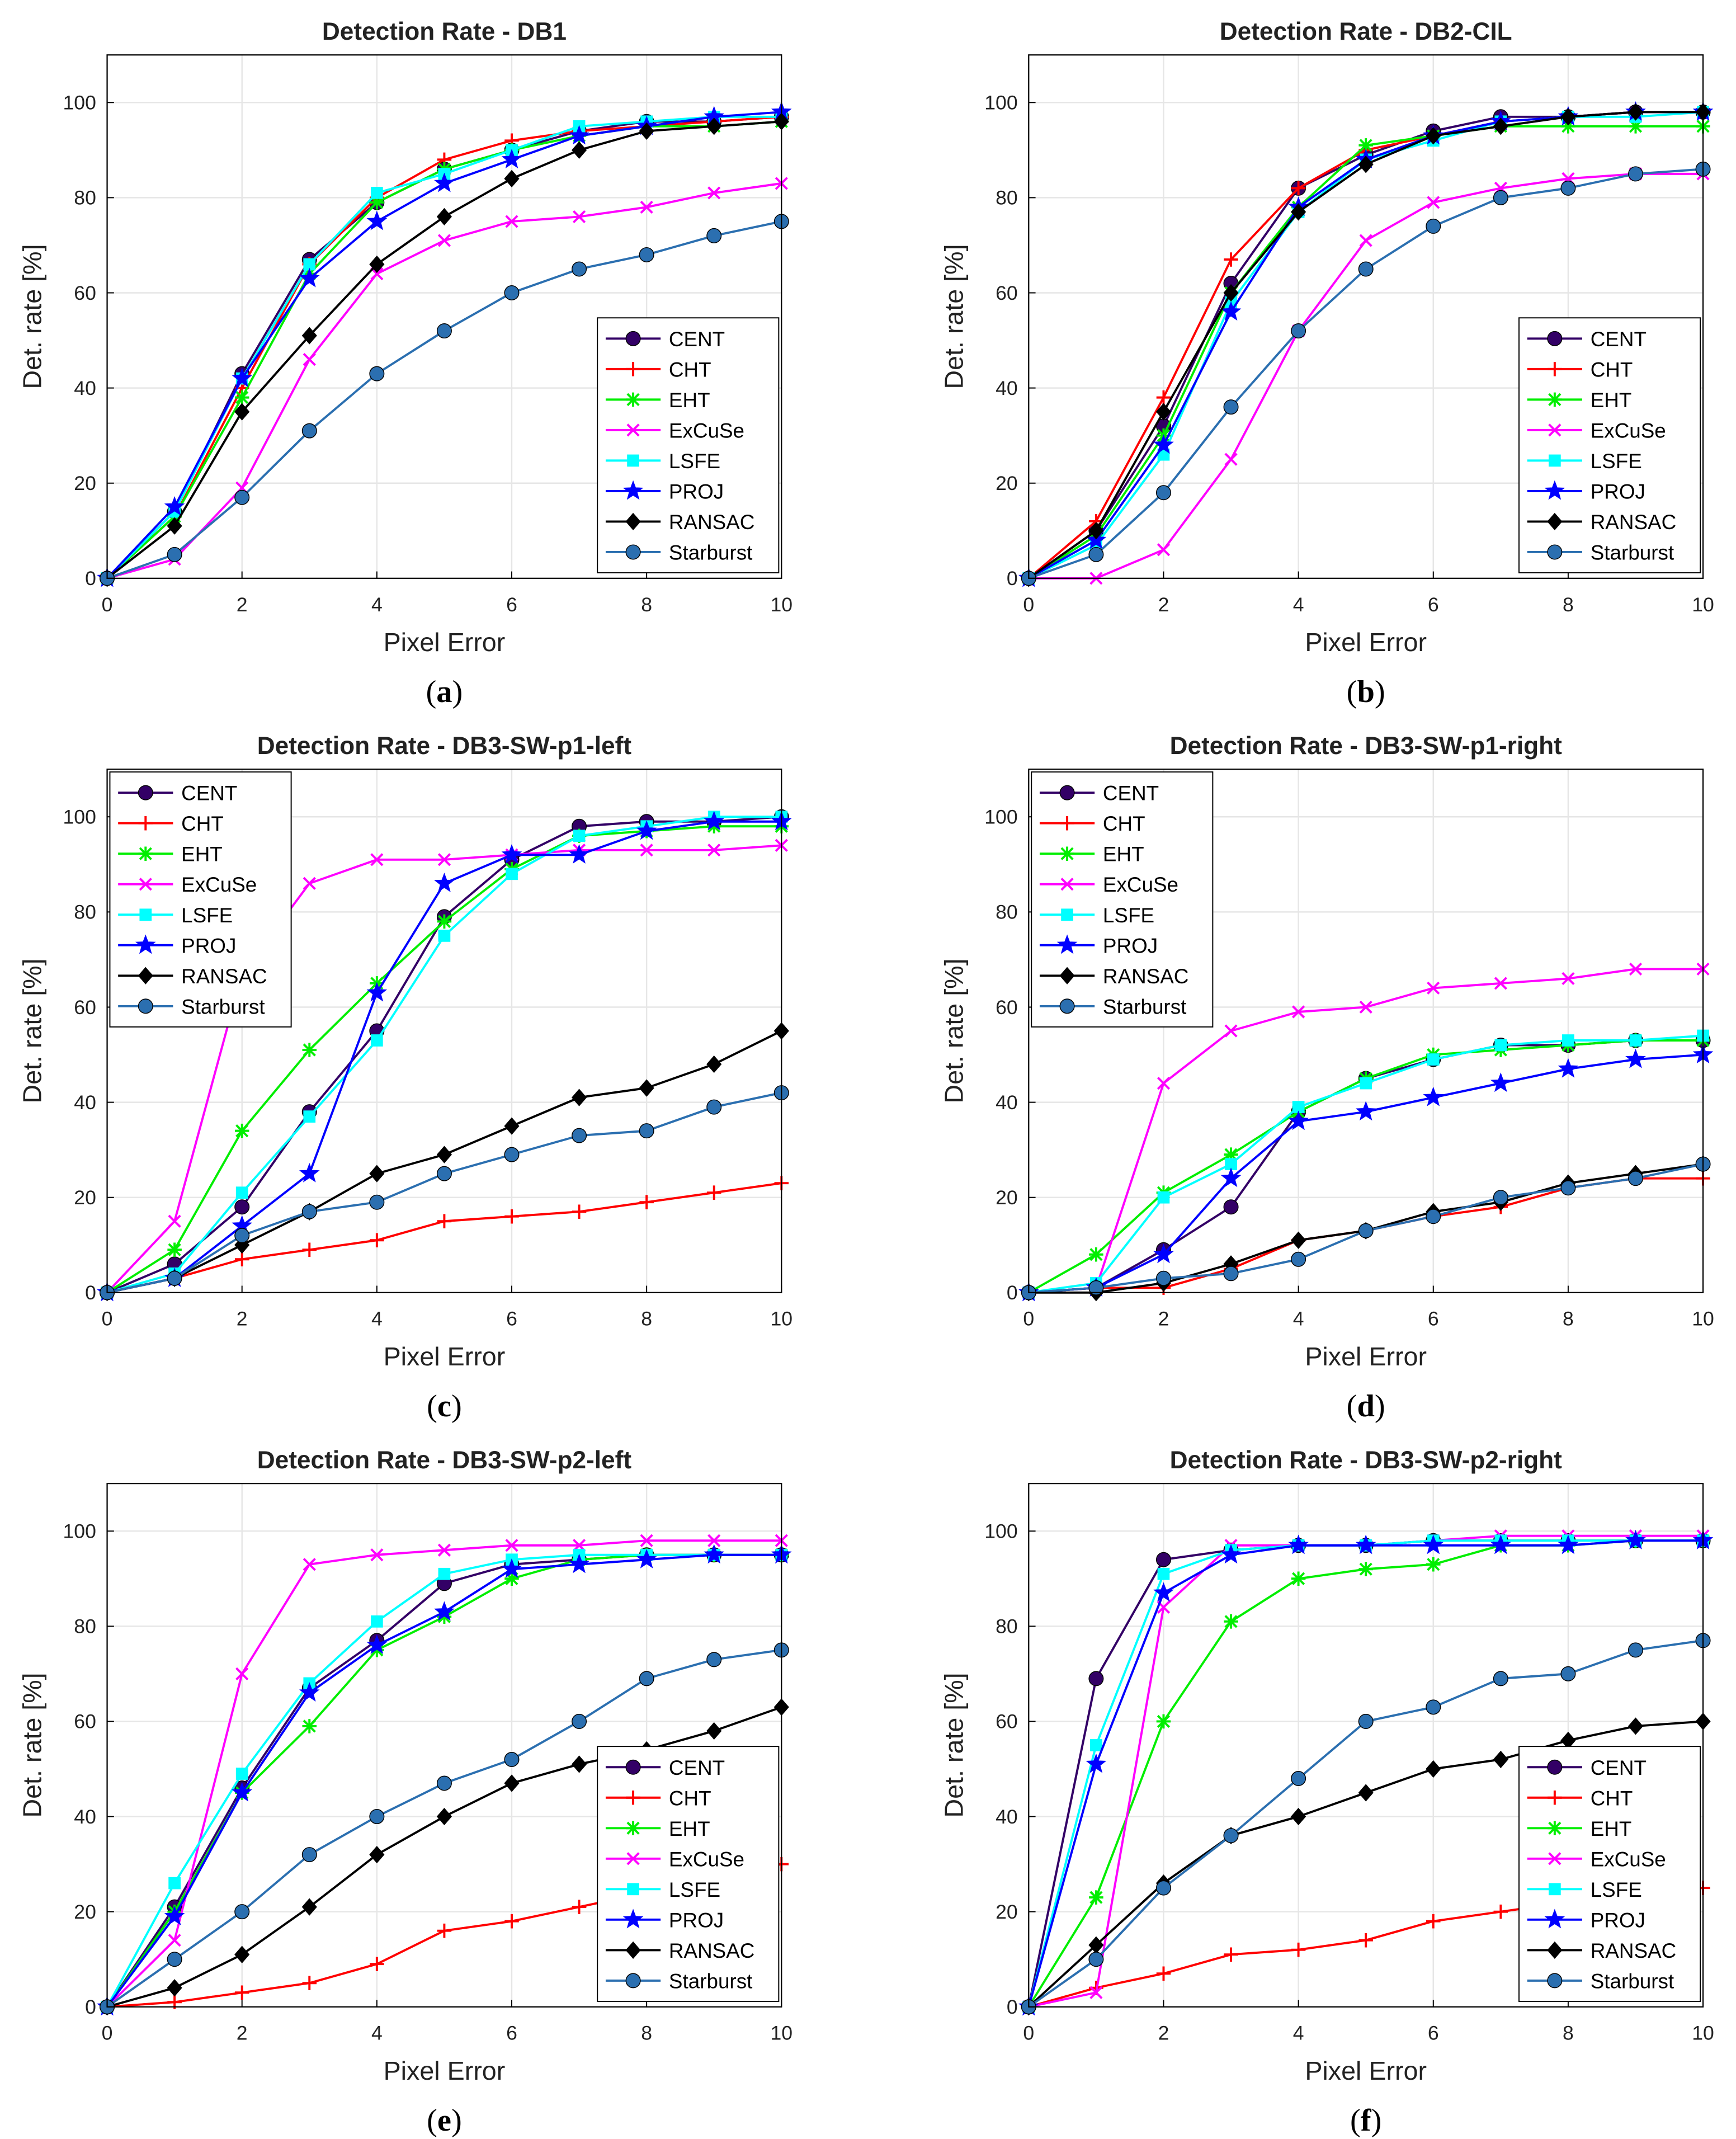  I want to click on legend-label: CHT, so click(690, 369).